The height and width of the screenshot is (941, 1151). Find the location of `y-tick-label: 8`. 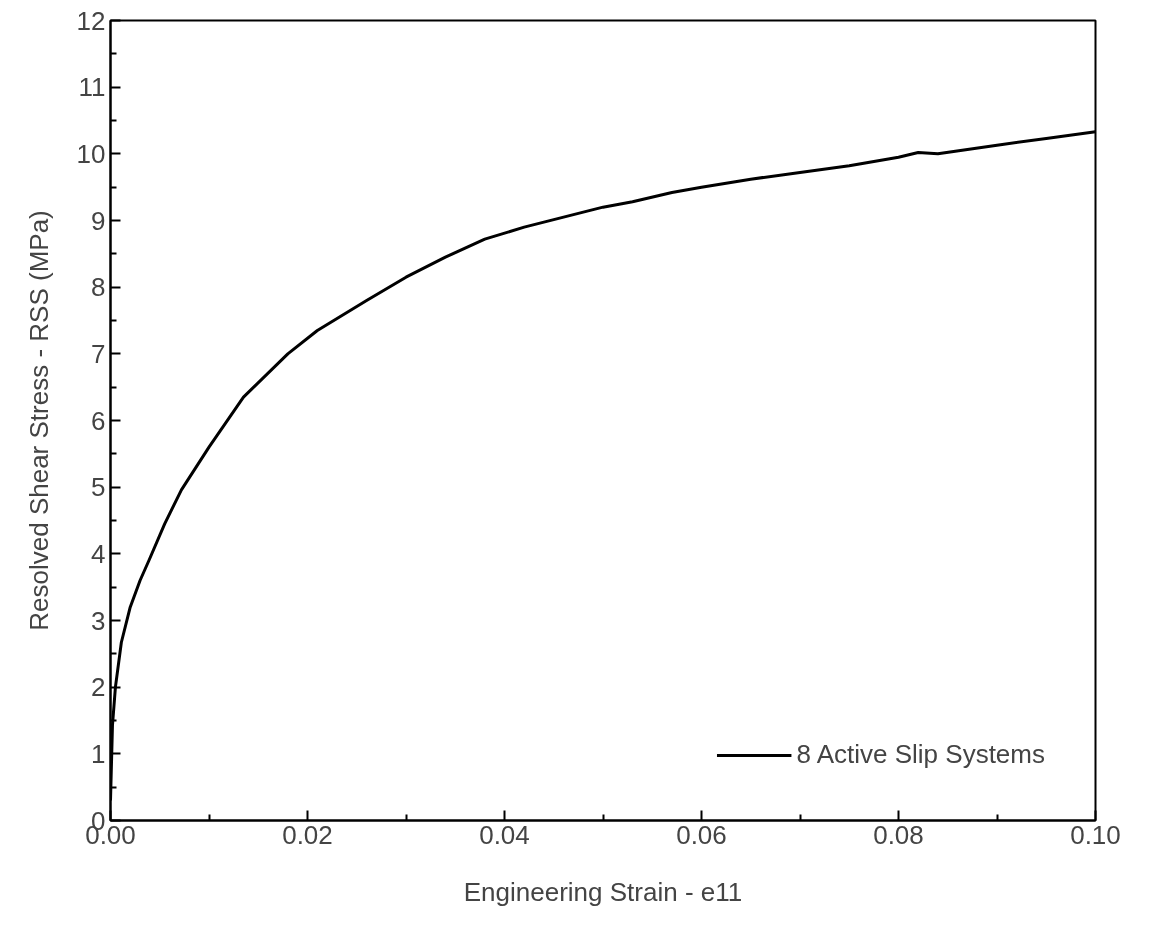

y-tick-label: 8 is located at coordinates (98, 287).